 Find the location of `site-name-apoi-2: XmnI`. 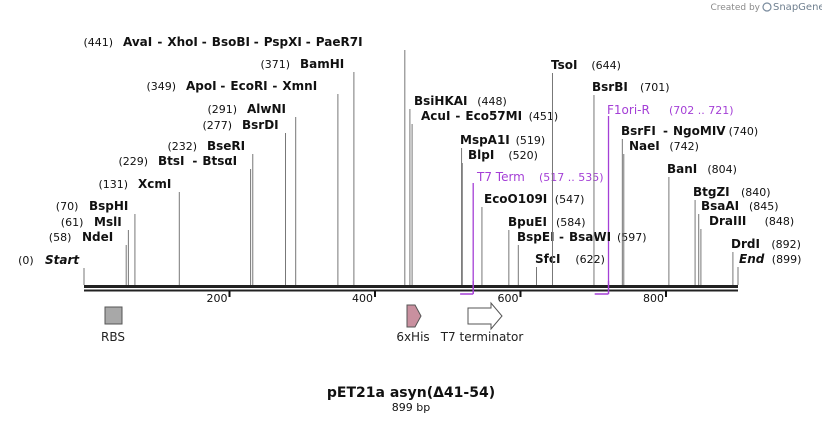

site-name-apoi-2: XmnI is located at coordinates (299, 86).